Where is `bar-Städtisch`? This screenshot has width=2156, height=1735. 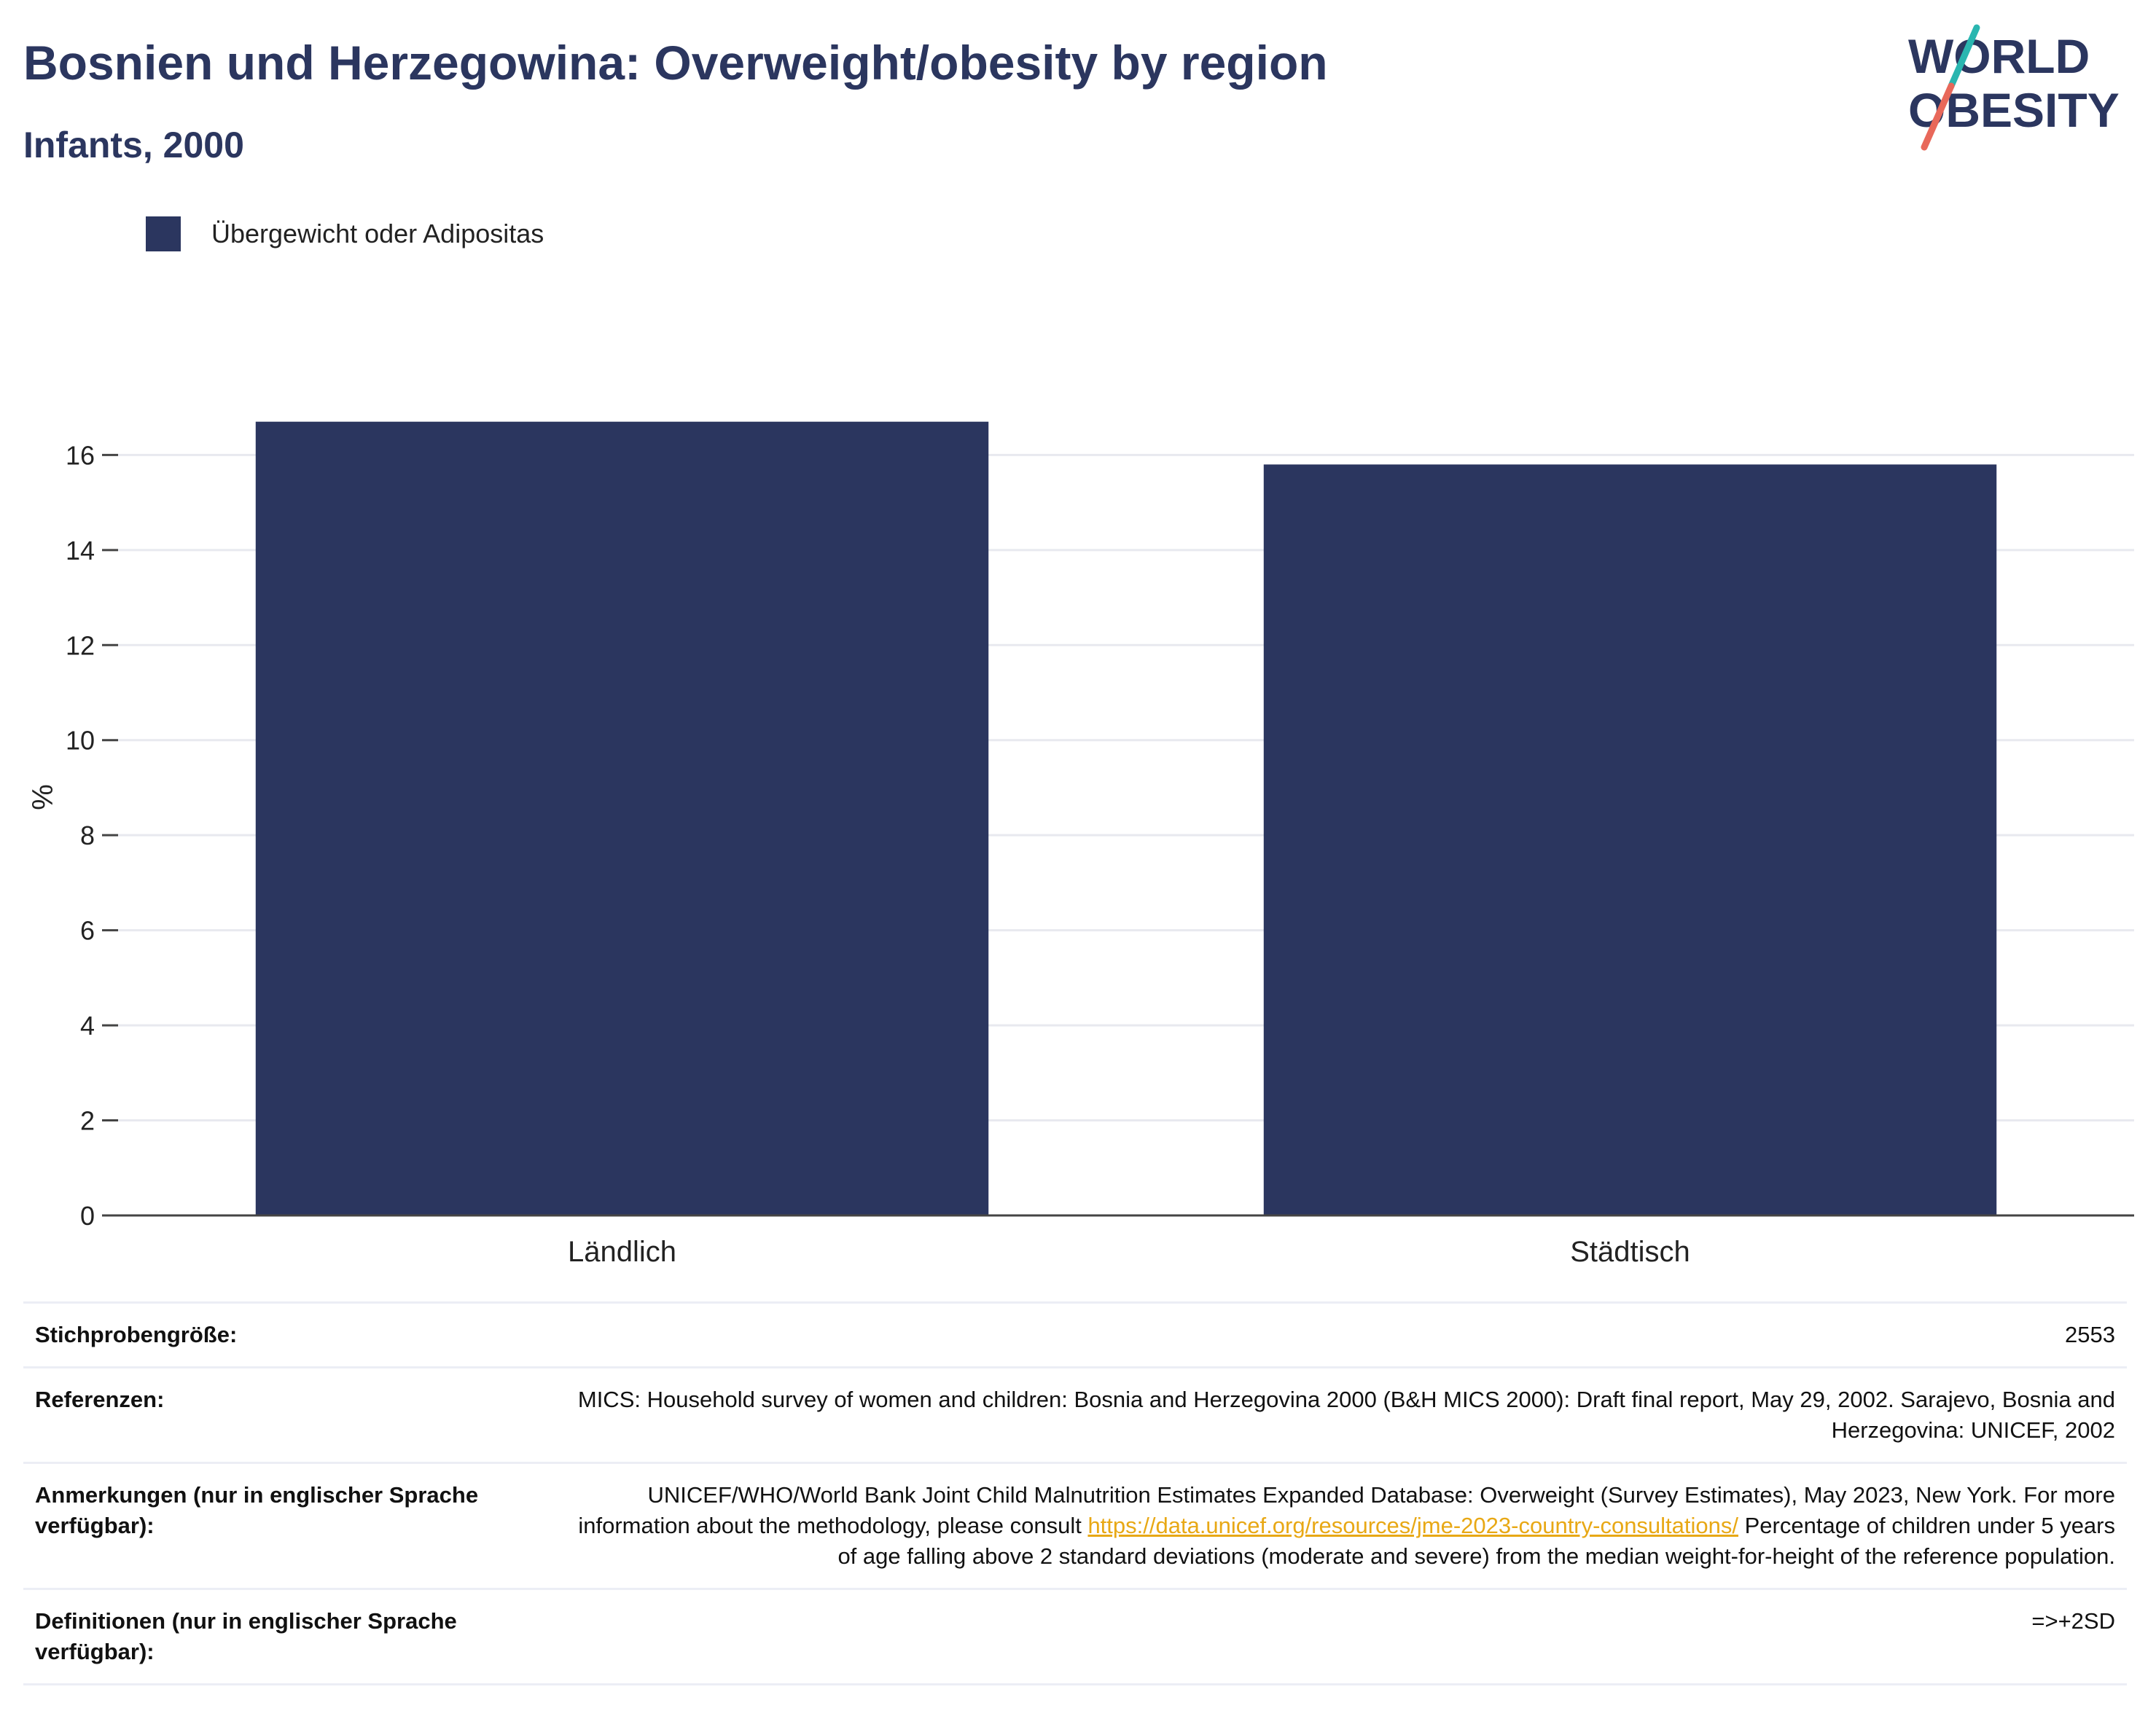 bar-Städtisch is located at coordinates (1630, 839).